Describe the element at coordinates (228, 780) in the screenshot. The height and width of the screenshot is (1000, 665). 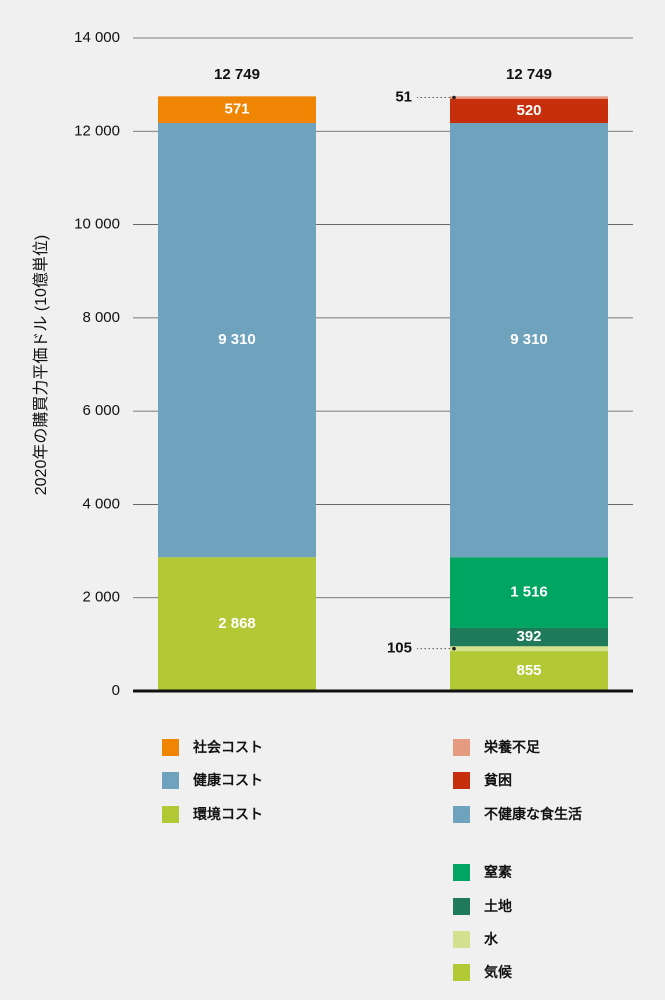
I see `legend-label: 健康コスト` at that location.